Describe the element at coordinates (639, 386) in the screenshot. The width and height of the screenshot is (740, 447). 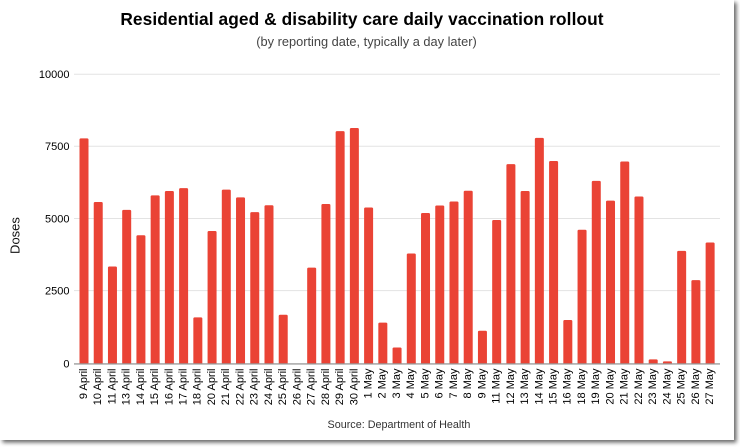
I see `svg-text: 22 May` at that location.